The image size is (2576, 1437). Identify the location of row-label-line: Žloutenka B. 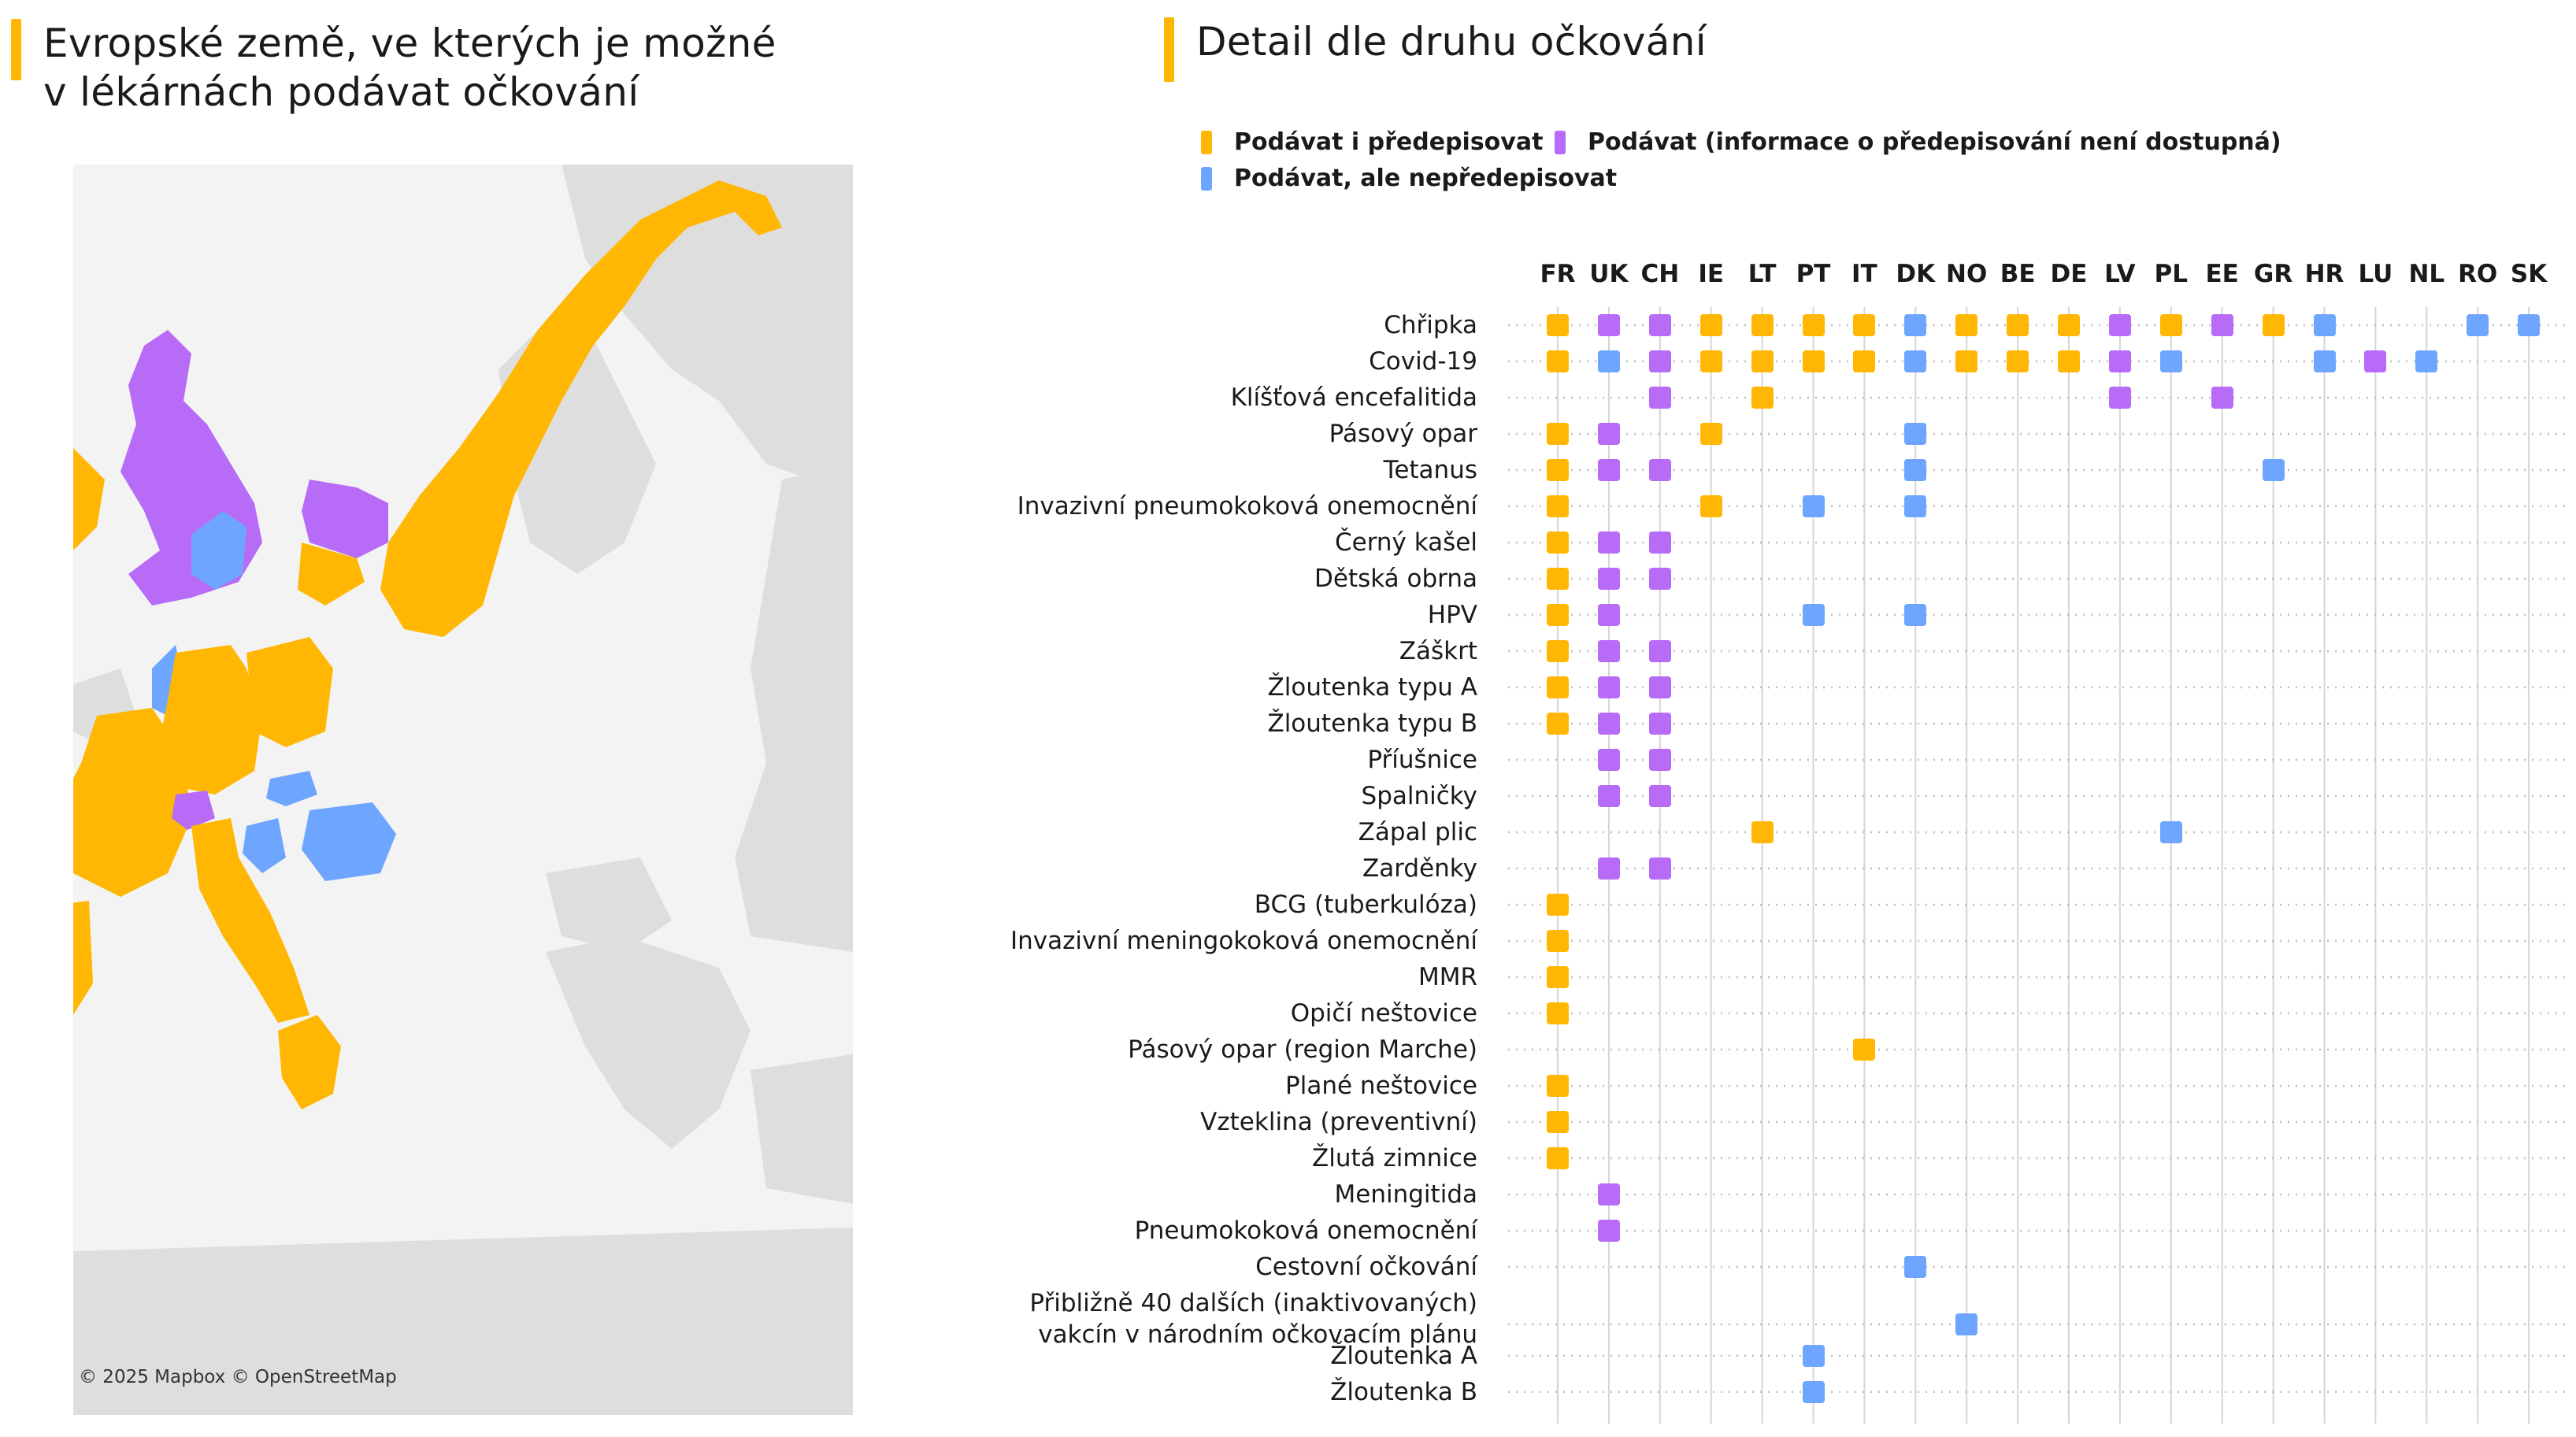
(1403, 1391).